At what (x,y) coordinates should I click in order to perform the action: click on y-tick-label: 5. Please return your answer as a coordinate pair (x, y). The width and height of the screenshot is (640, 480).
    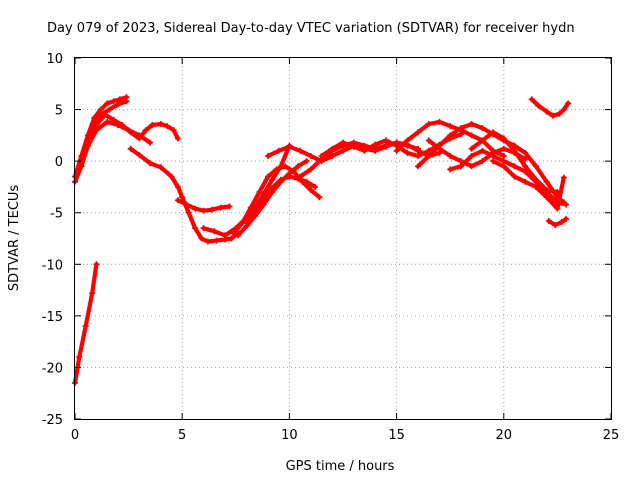
    Looking at the image, I should click on (59, 111).